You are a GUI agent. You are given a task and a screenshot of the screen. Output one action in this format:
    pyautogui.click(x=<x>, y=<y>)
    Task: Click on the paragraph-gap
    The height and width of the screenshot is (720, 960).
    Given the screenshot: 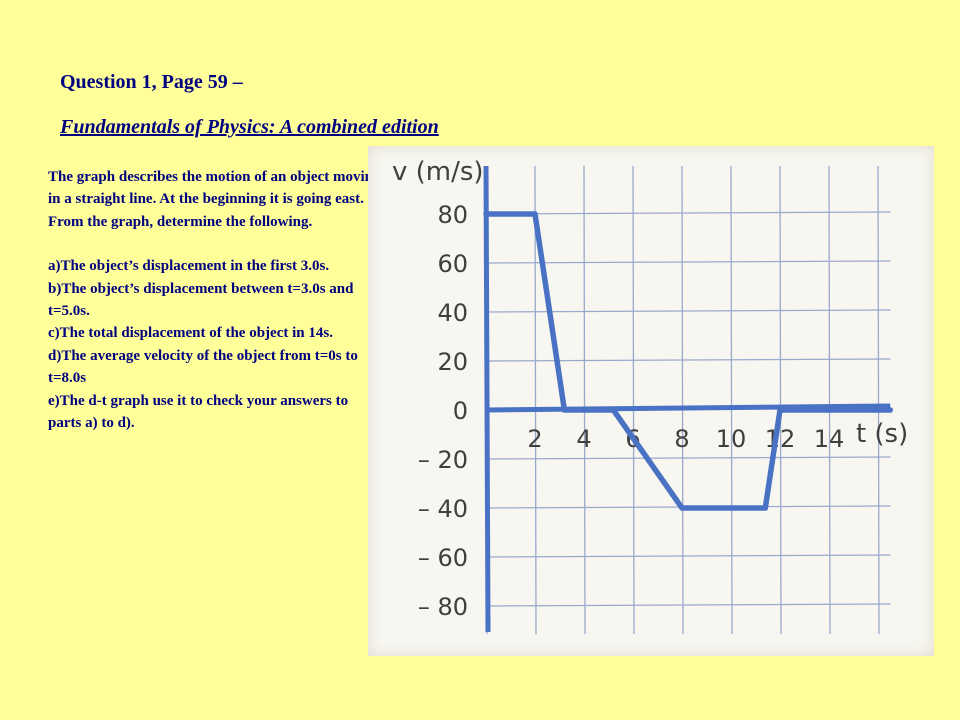 What is the action you would take?
    pyautogui.click(x=215, y=244)
    